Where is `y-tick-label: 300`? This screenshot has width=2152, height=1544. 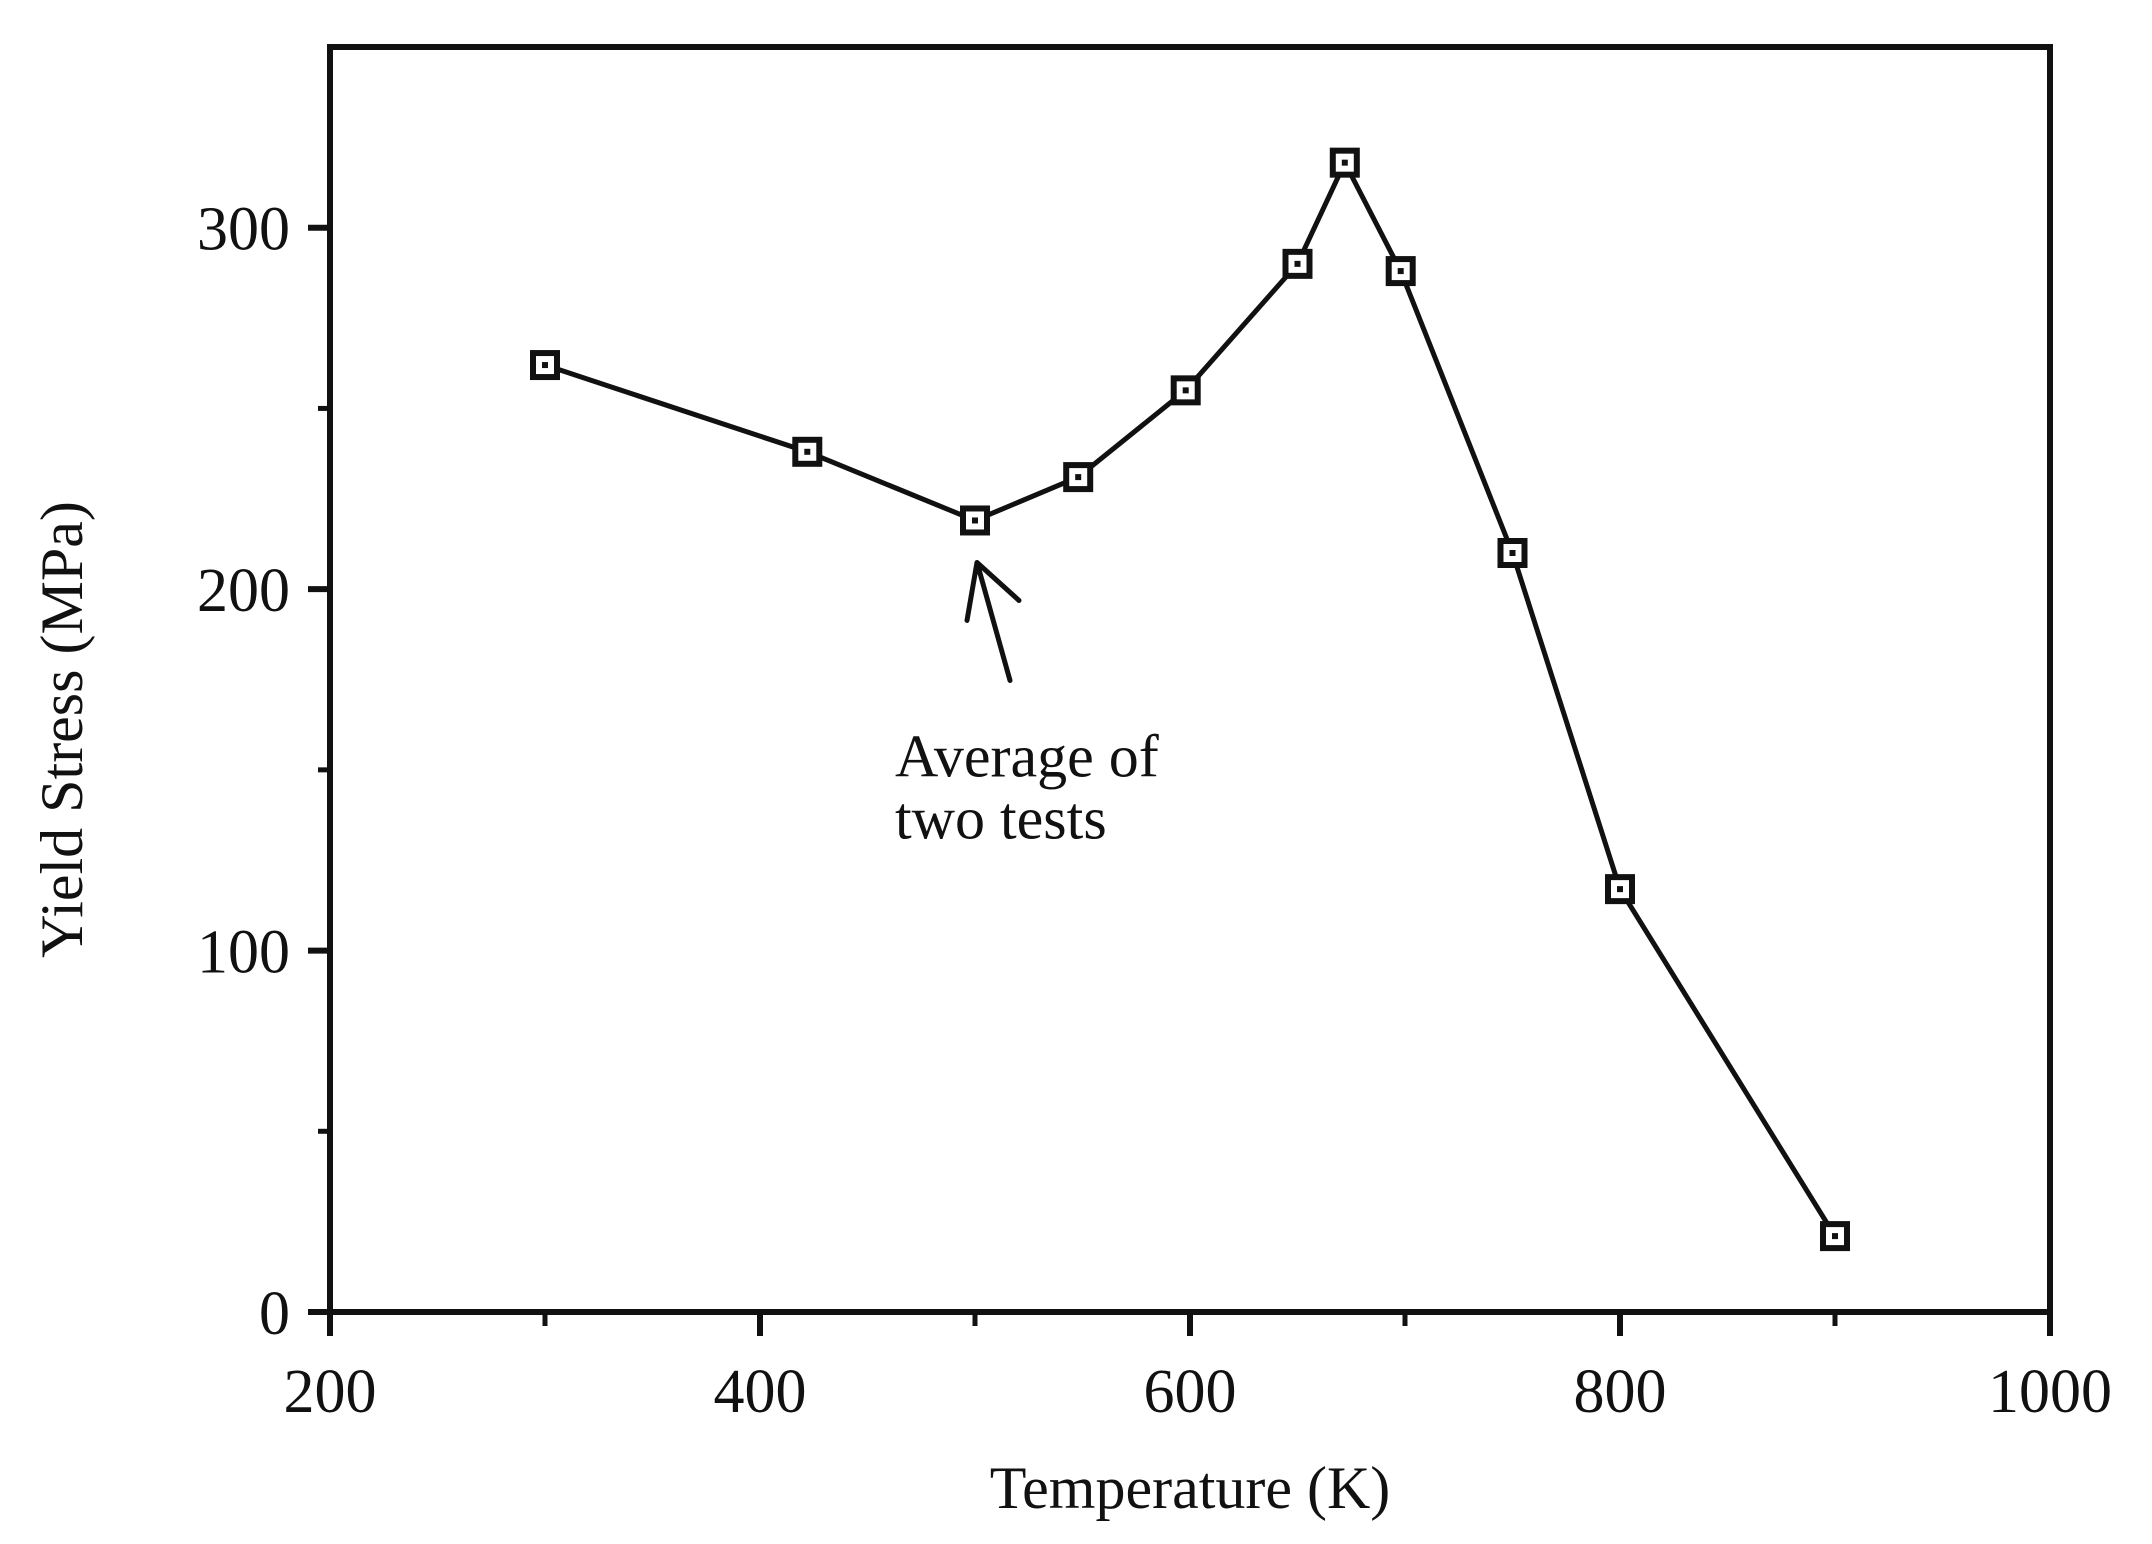
y-tick-label: 300 is located at coordinates (243, 230).